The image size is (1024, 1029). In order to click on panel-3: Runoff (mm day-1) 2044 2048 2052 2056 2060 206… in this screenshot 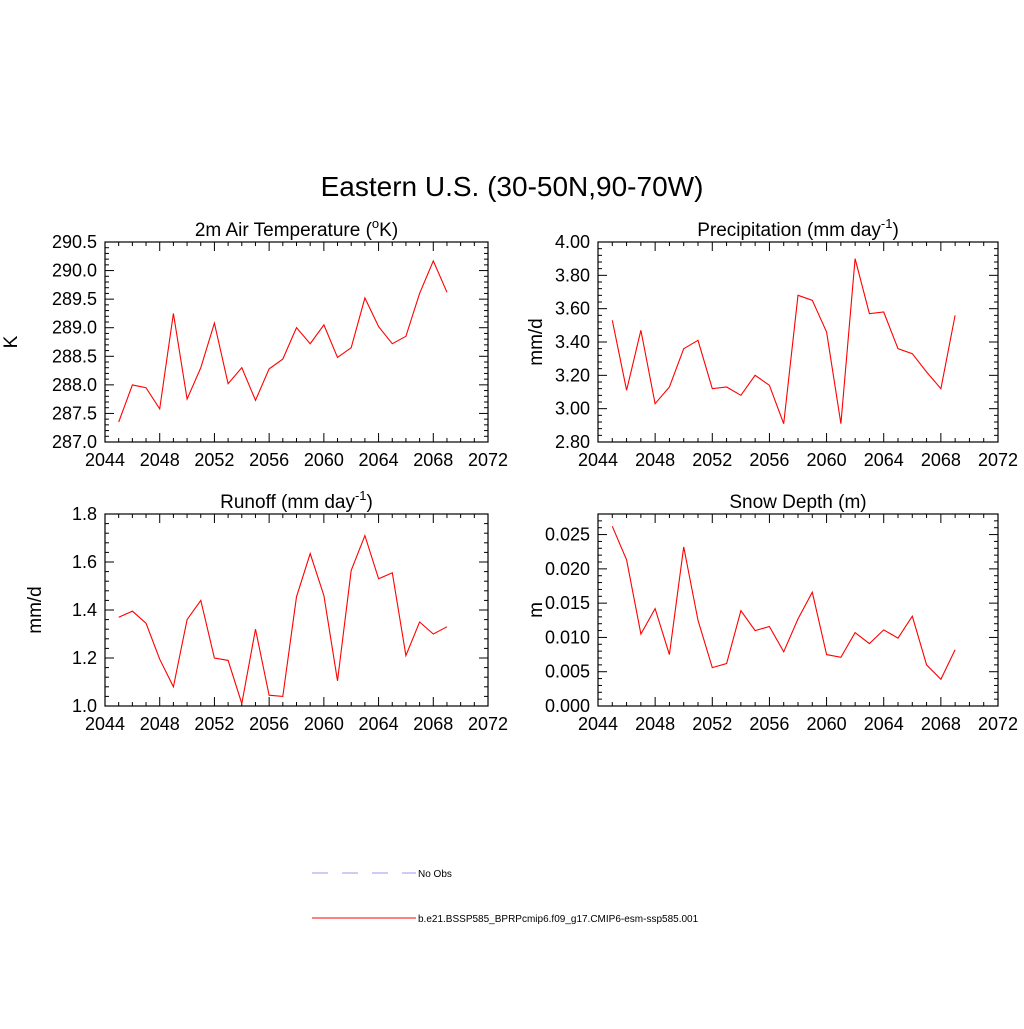, I will do `click(266, 611)`.